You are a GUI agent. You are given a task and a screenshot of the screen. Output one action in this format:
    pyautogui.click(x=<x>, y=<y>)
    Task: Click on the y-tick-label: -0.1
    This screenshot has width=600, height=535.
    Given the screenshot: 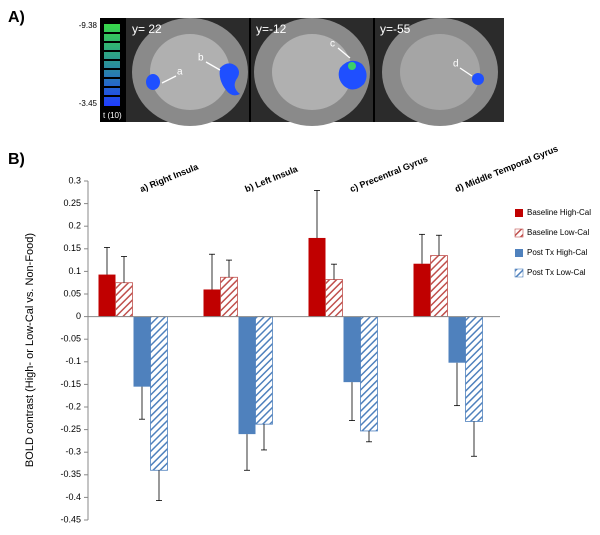 What is the action you would take?
    pyautogui.click(x=73, y=361)
    